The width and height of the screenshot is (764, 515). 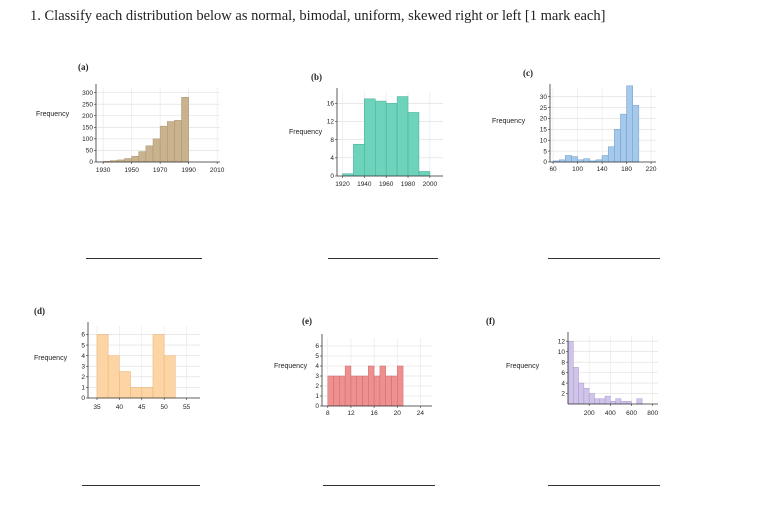 I want to click on x-tick-label: 100, so click(x=577, y=169).